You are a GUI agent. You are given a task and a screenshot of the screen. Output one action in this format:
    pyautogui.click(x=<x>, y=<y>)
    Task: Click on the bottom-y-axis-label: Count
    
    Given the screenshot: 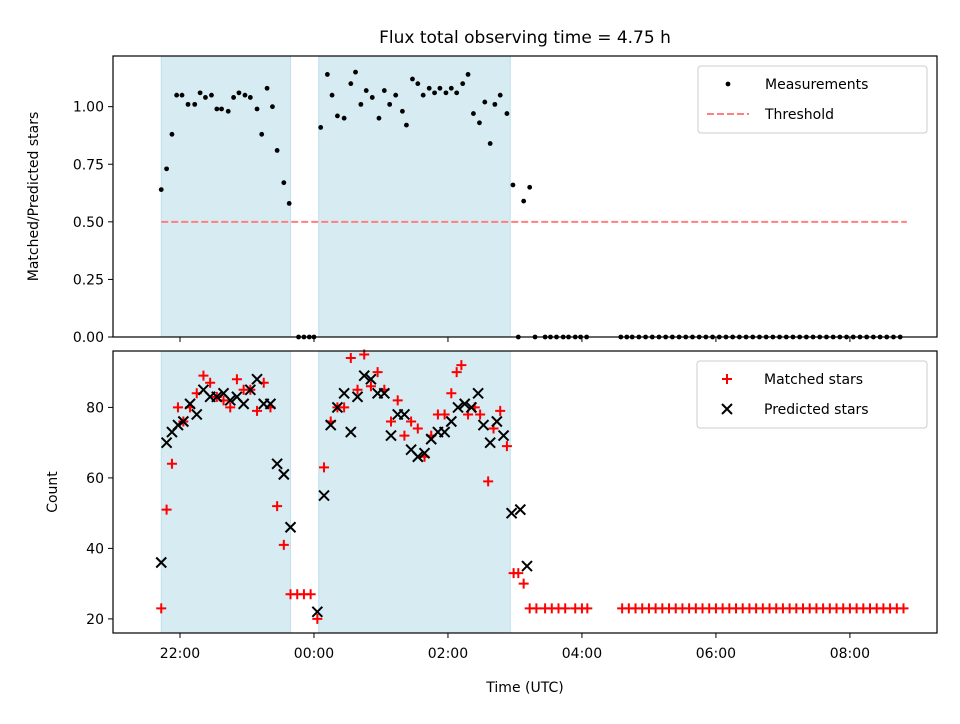 What is the action you would take?
    pyautogui.click(x=53, y=492)
    